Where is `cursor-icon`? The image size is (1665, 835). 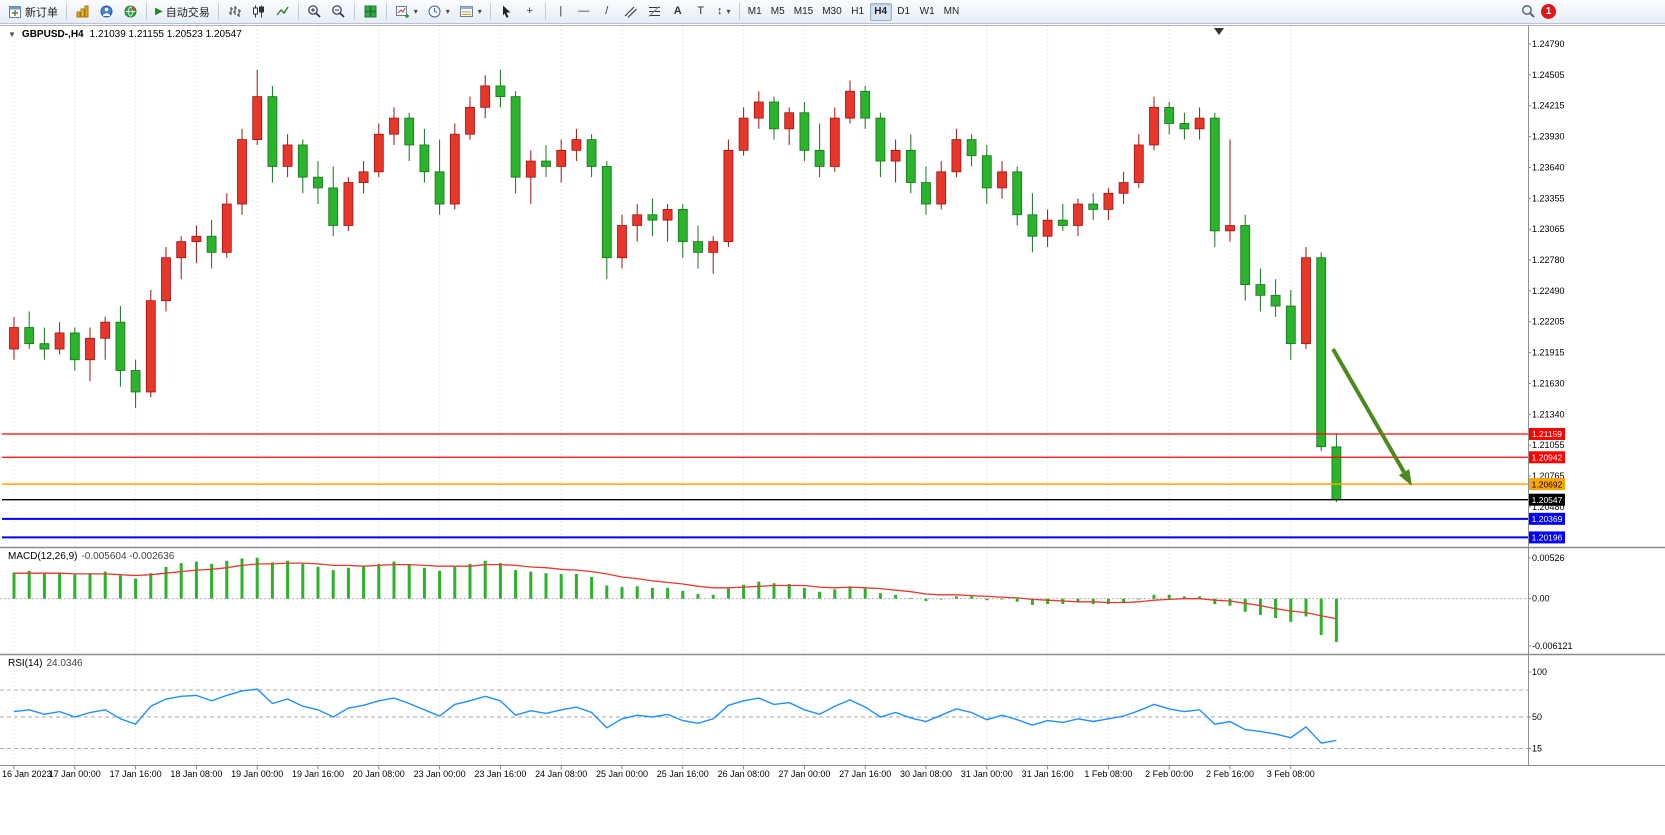
cursor-icon is located at coordinates (506, 11).